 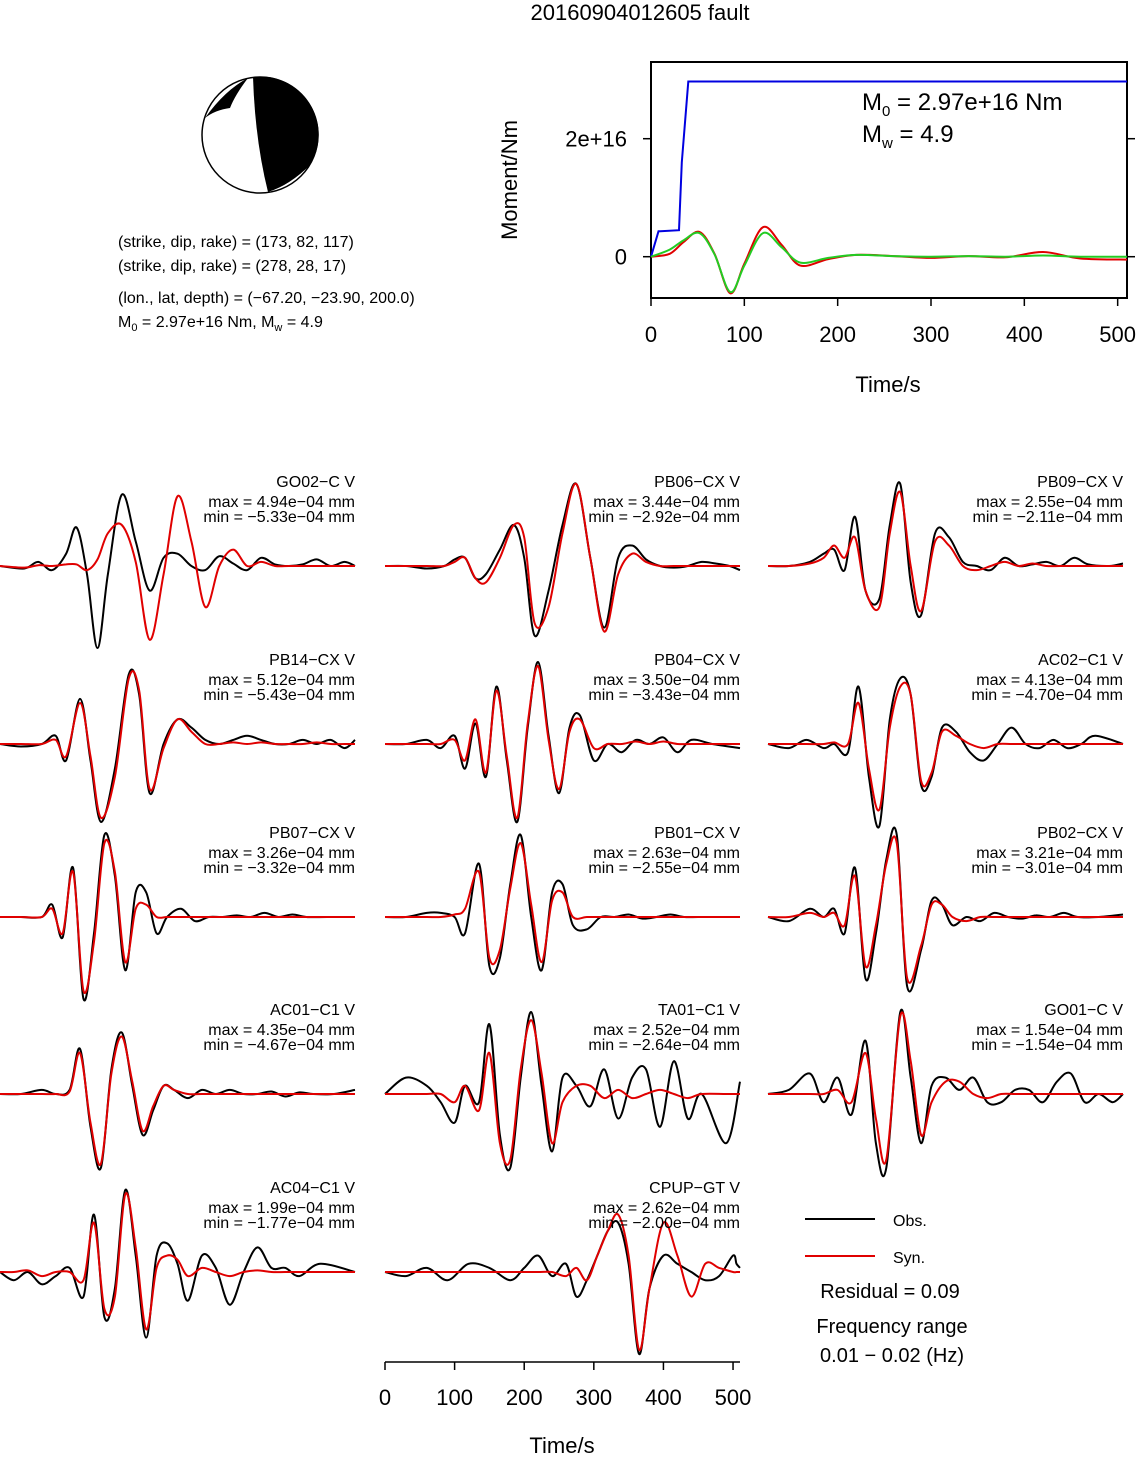 I want to click on station-min: min = −2.11e−04 mm, so click(x=1048, y=517).